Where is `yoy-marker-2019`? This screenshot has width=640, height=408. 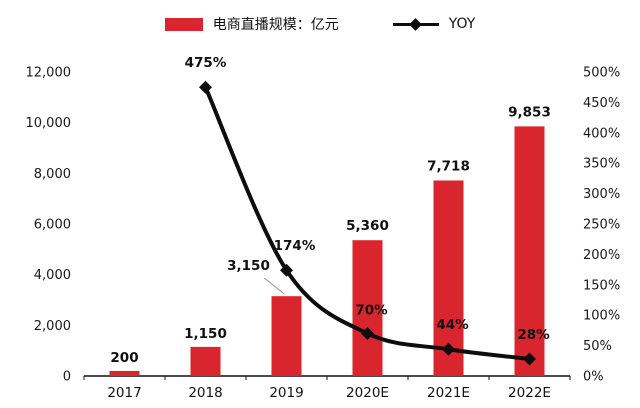 yoy-marker-2019 is located at coordinates (286, 270).